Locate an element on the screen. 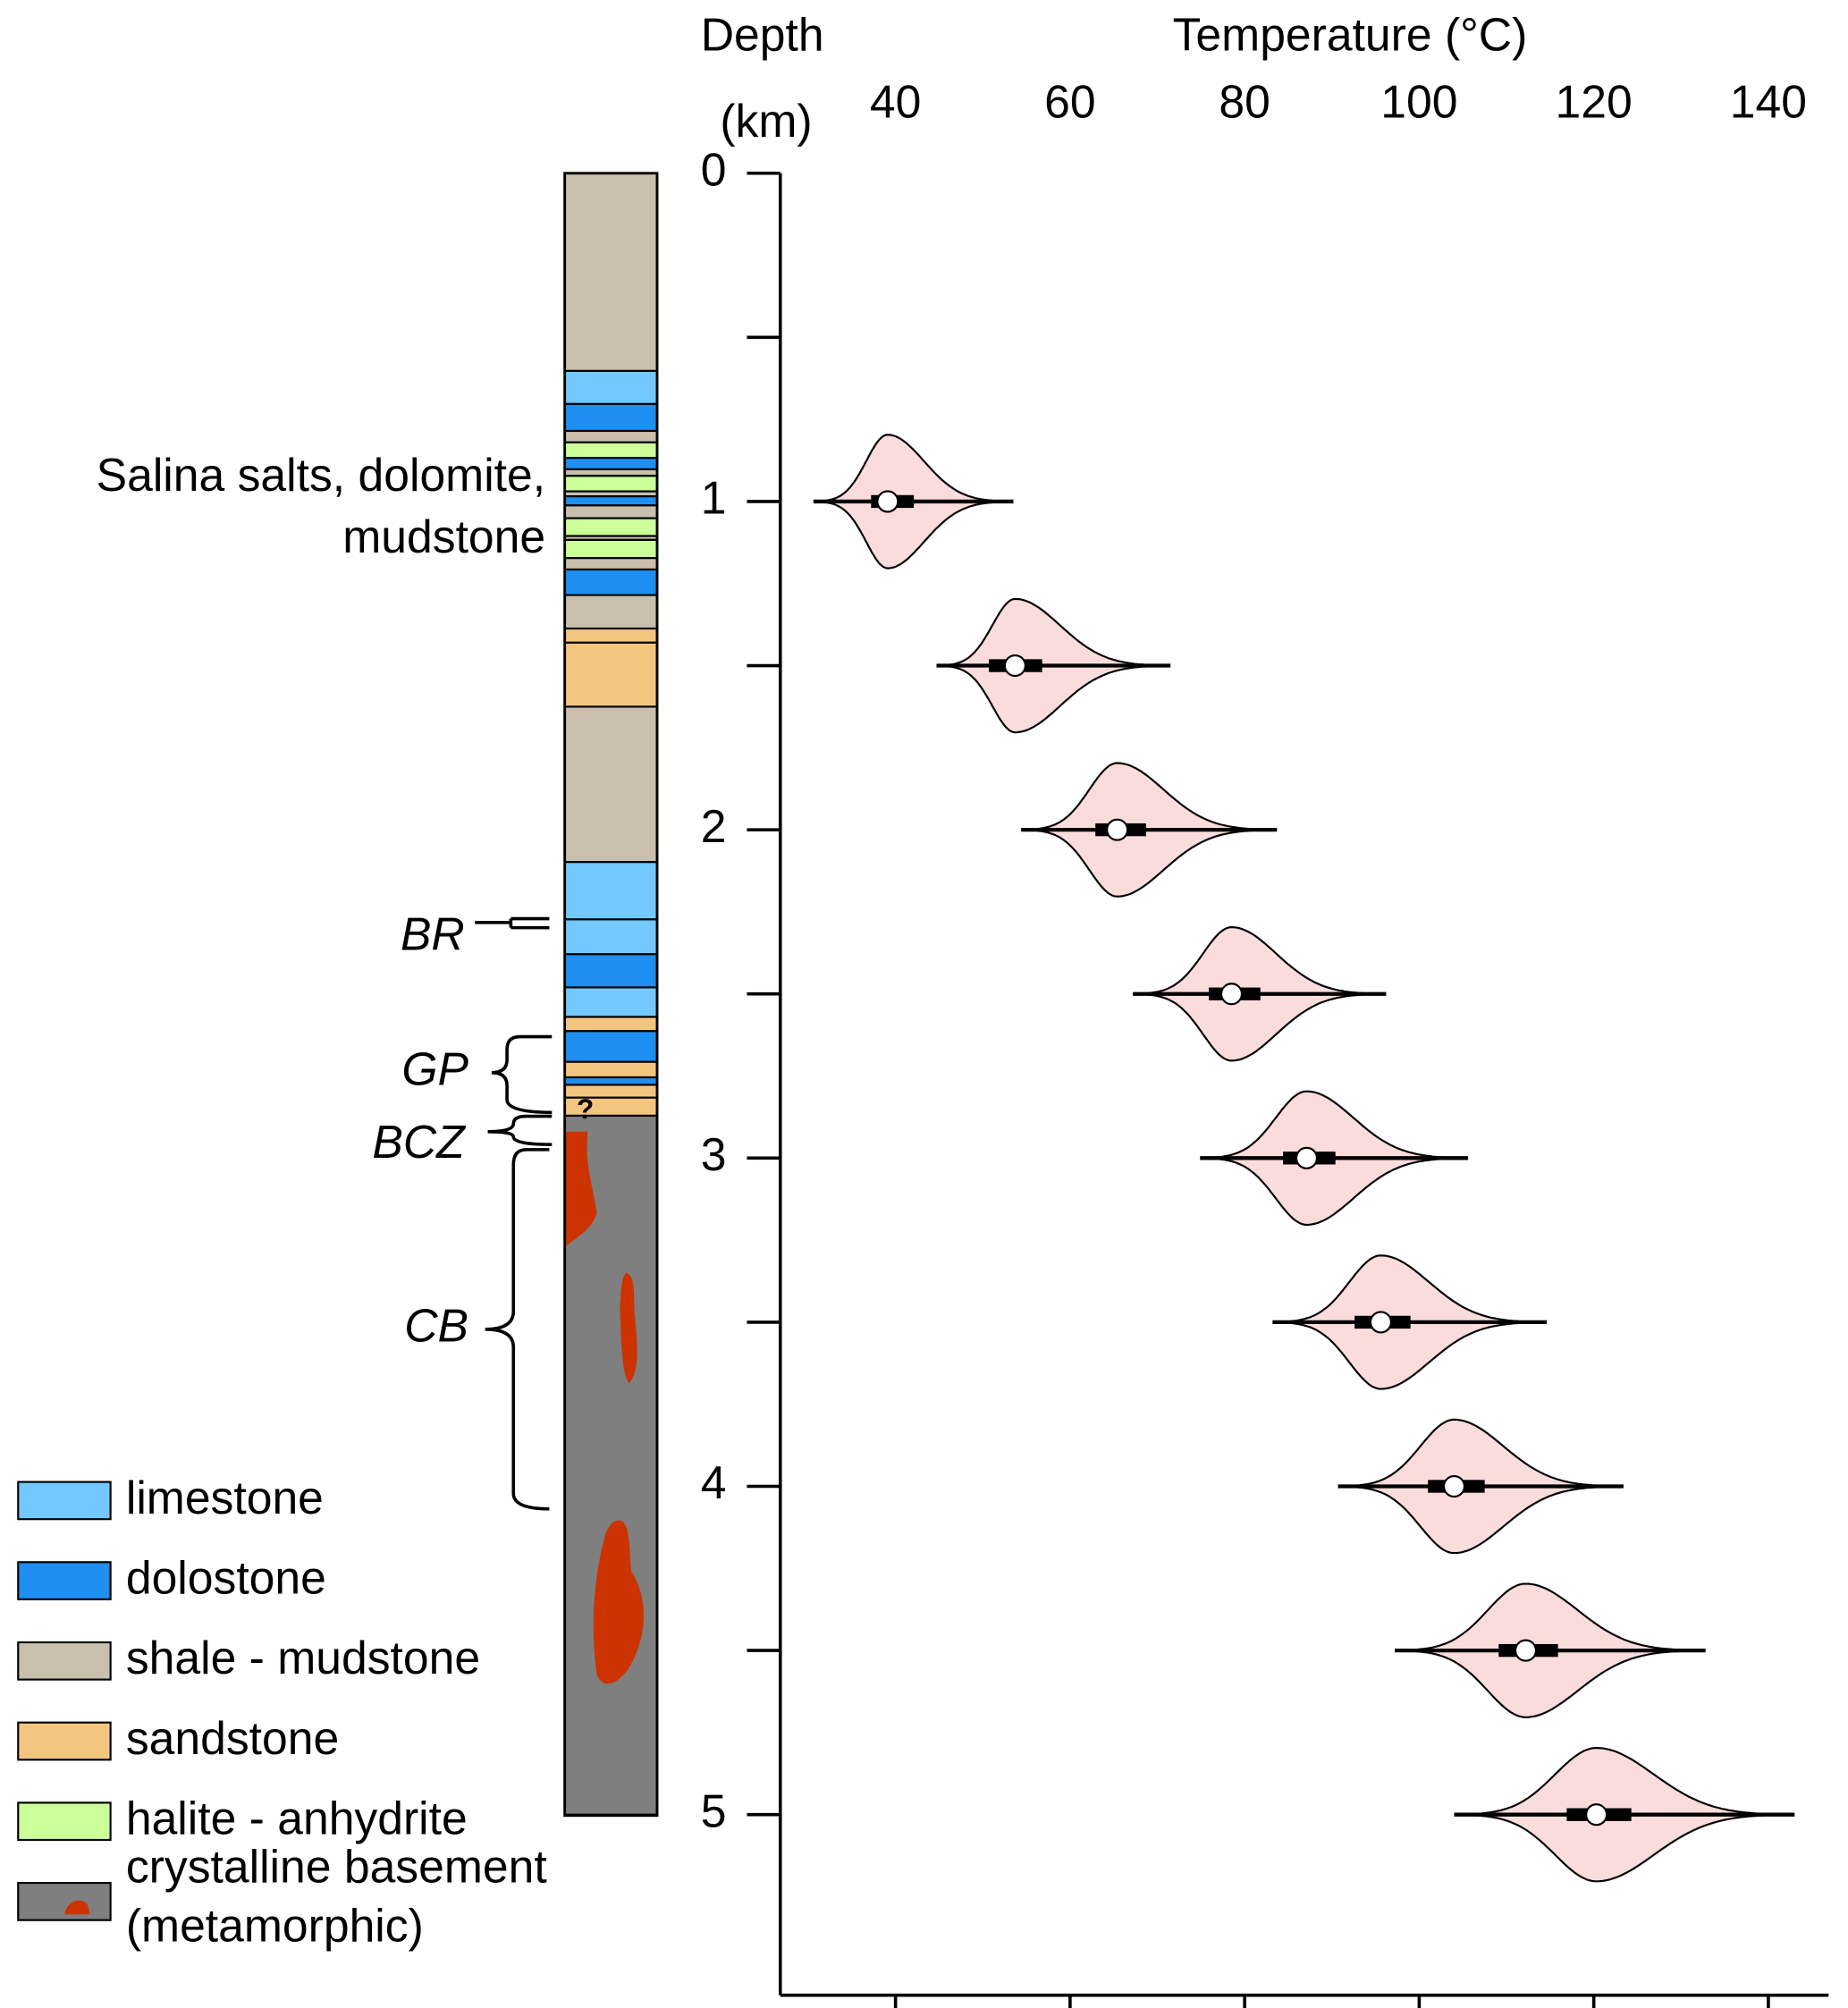  y-axis-title: (km) is located at coordinates (766, 121).